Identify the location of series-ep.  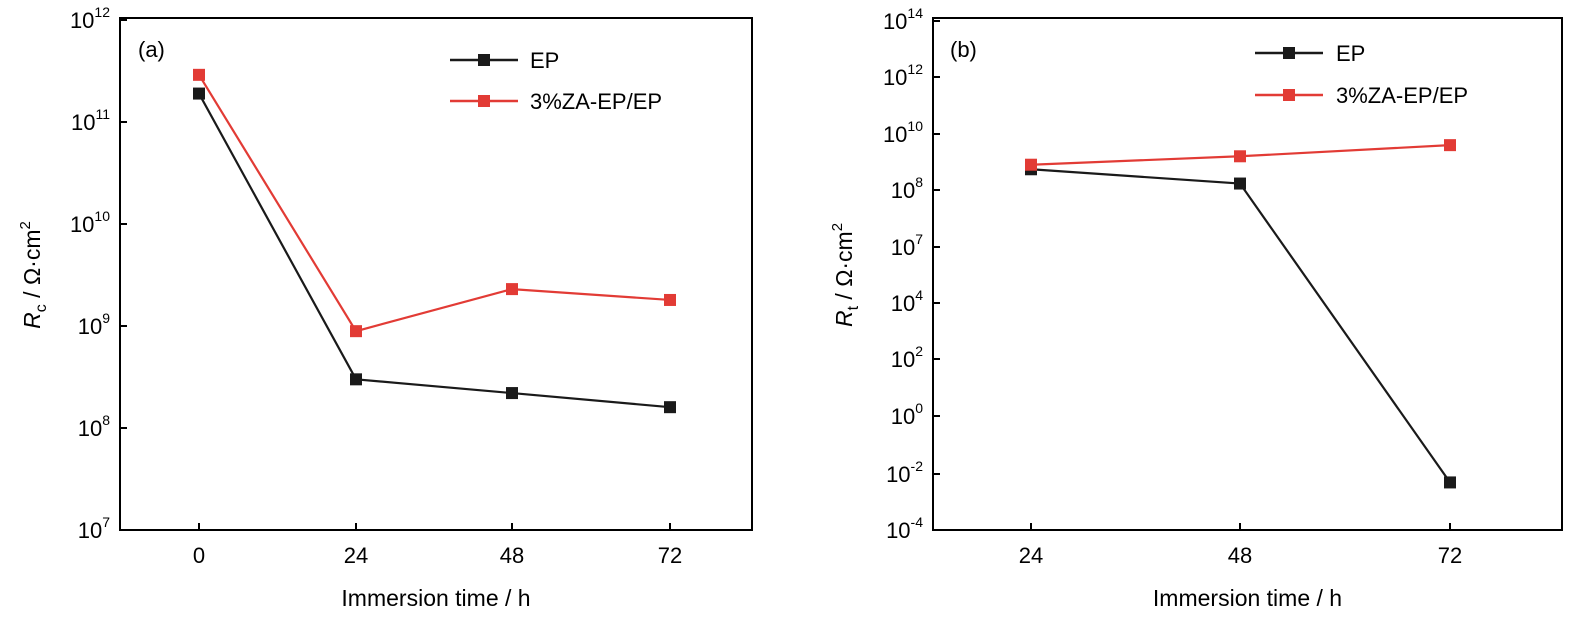
(1240, 326).